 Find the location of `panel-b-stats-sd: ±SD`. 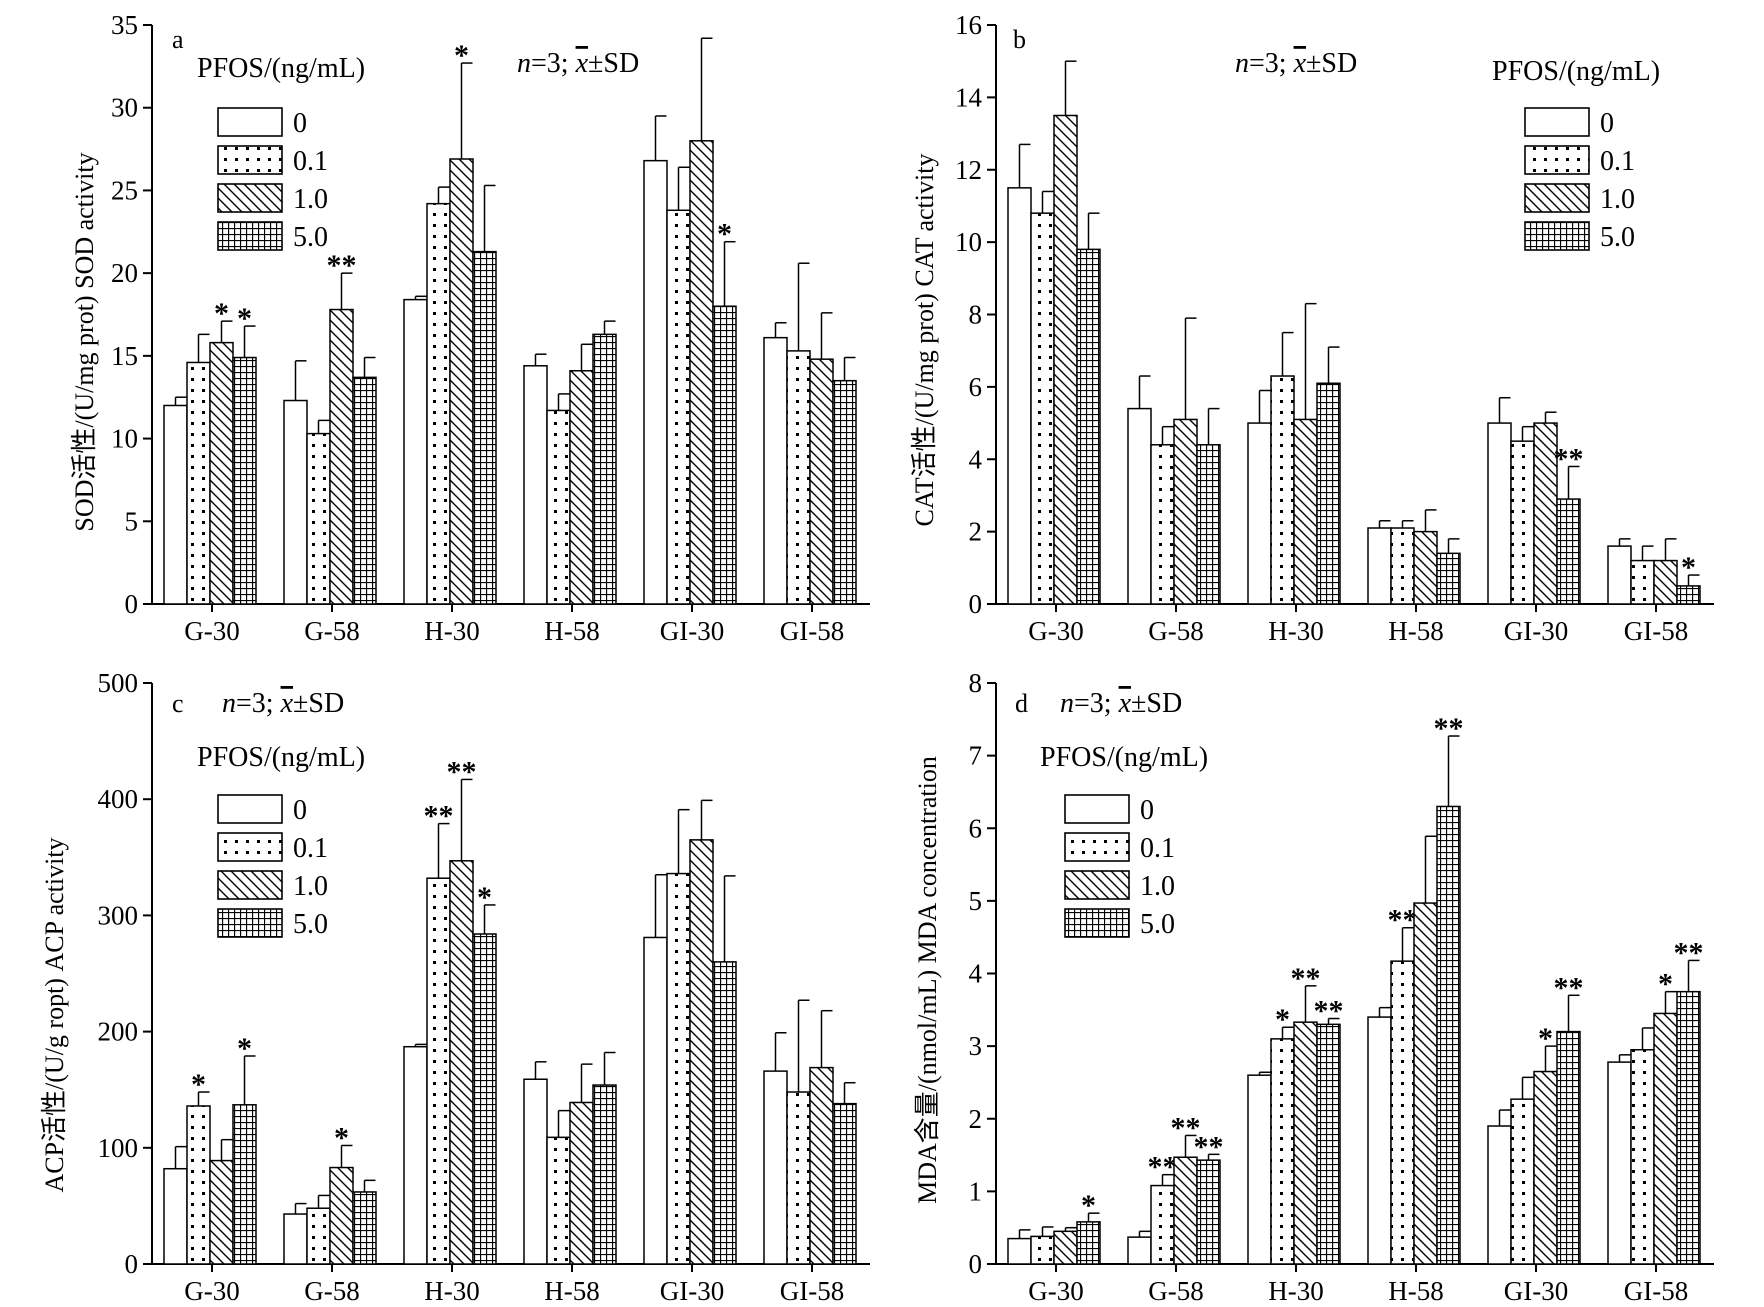

panel-b-stats-sd: ±SD is located at coordinates (1331, 63).